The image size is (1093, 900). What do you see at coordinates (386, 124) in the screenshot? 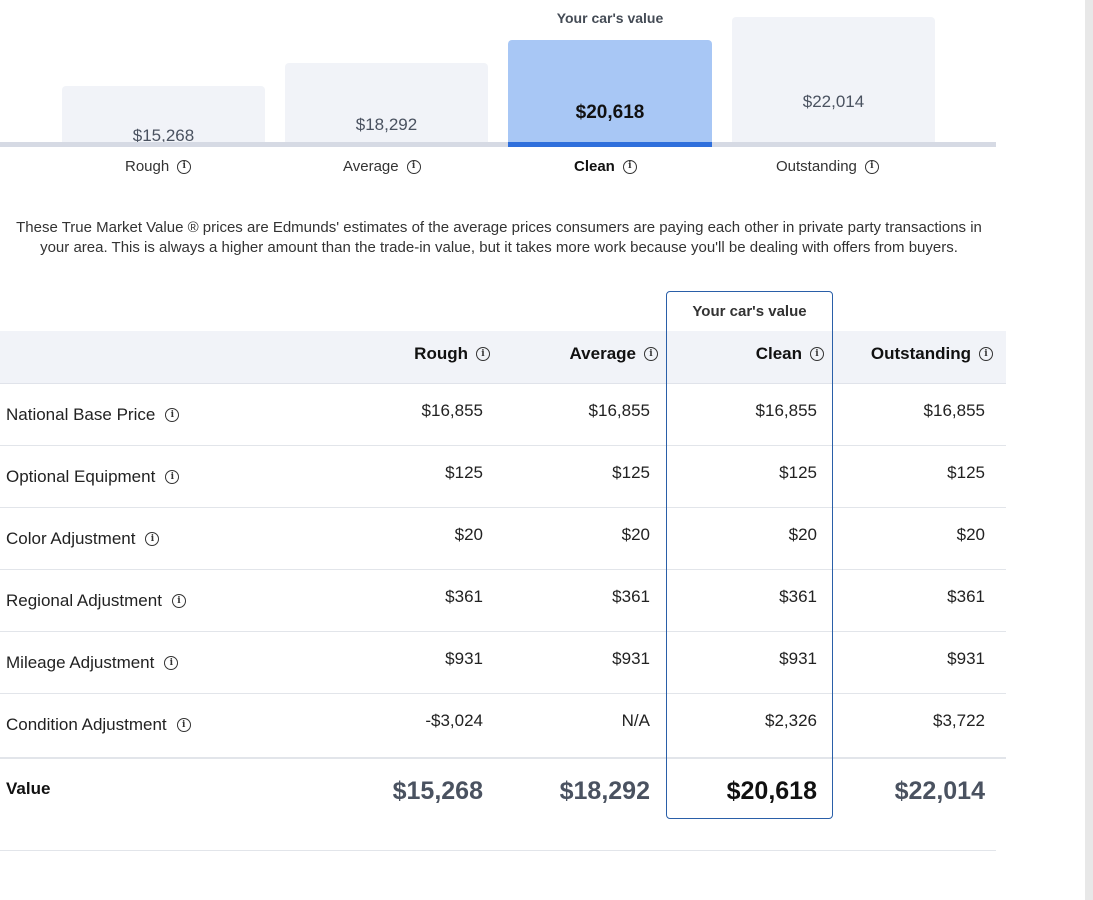
I see `tier-price-average: $18,292` at bounding box center [386, 124].